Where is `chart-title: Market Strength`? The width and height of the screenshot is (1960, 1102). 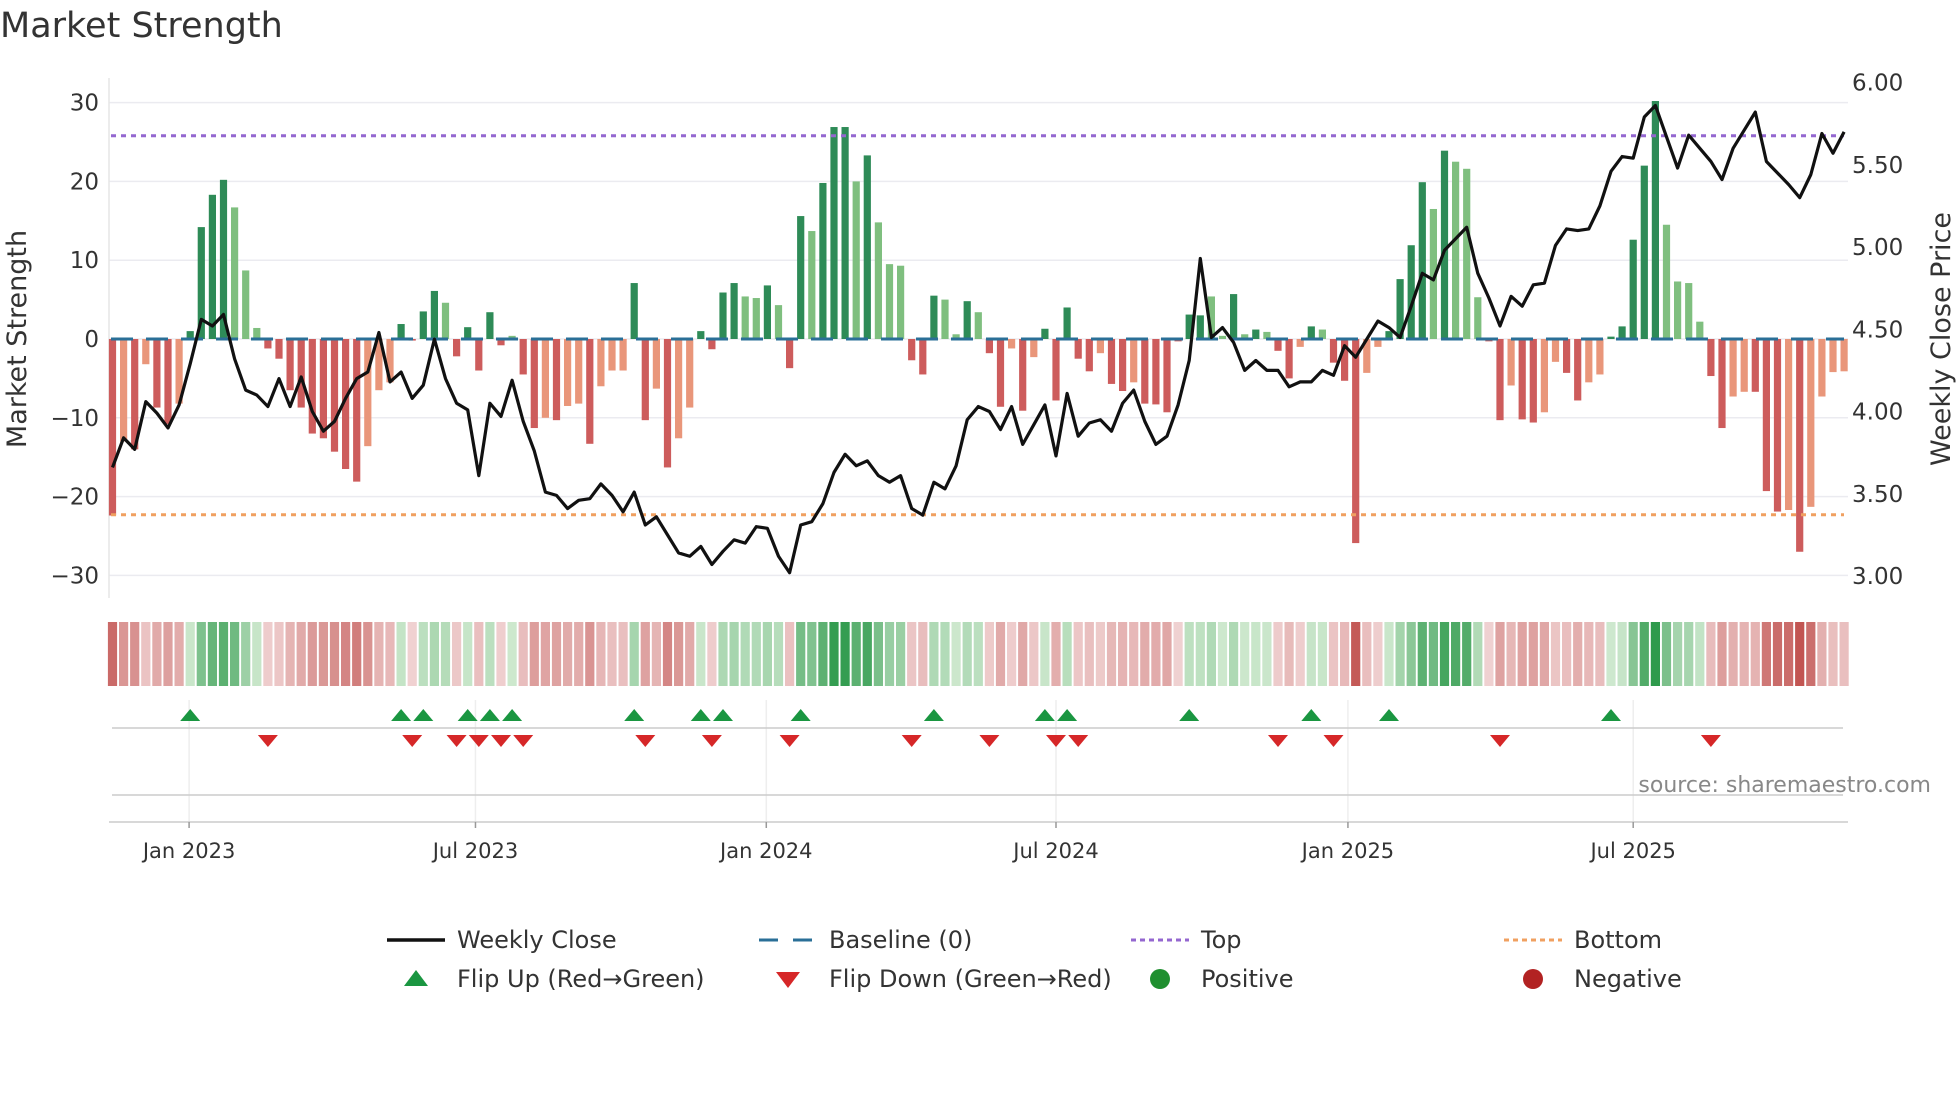 chart-title: Market Strength is located at coordinates (141, 26).